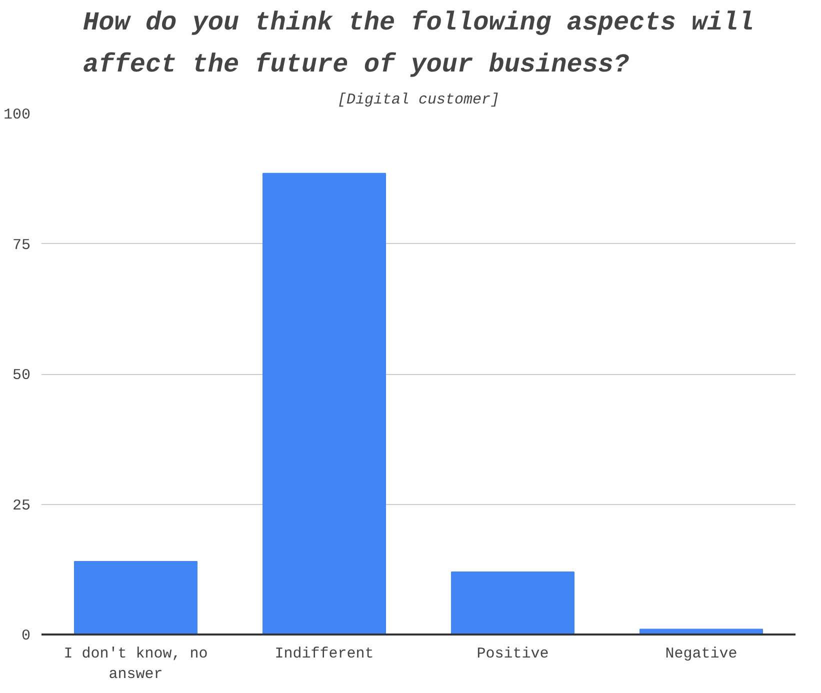 This screenshot has height=693, width=821. Describe the element at coordinates (324, 654) in the screenshot. I see `x-tick-label: Indifferent` at that location.